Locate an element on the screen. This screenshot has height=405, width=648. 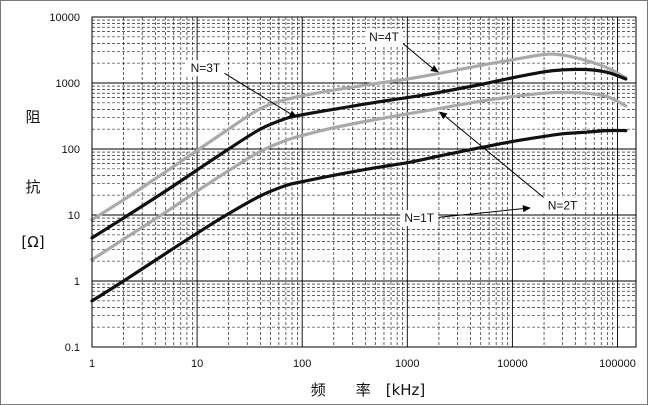
y-tick-label: 10000 is located at coordinates (64, 18).